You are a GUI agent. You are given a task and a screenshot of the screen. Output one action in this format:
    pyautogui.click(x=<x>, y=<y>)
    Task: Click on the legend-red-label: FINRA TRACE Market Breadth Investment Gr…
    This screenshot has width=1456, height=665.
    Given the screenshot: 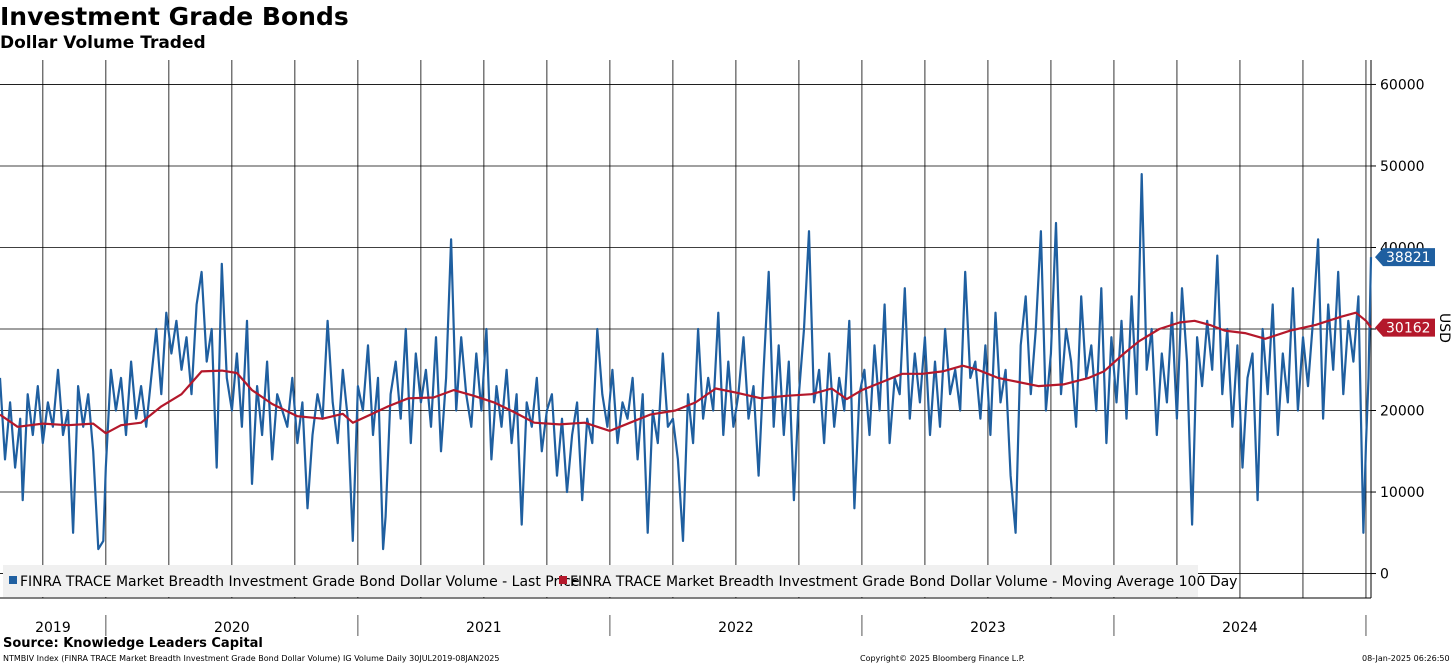 What is the action you would take?
    pyautogui.click(x=903, y=582)
    